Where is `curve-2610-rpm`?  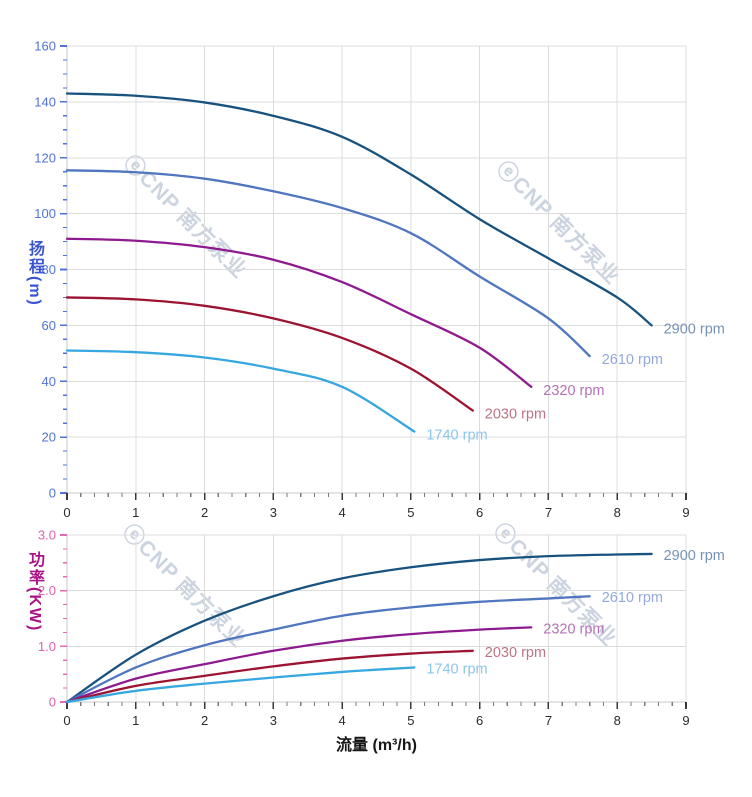
curve-2610-rpm is located at coordinates (328, 649).